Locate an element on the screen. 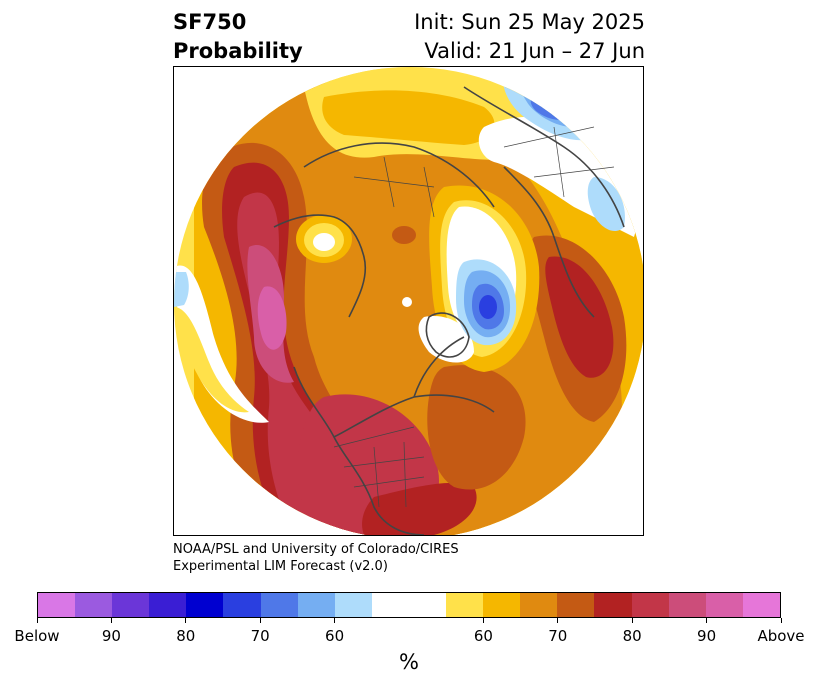 The image size is (819, 686). shade-red-east is located at coordinates (579, 317).